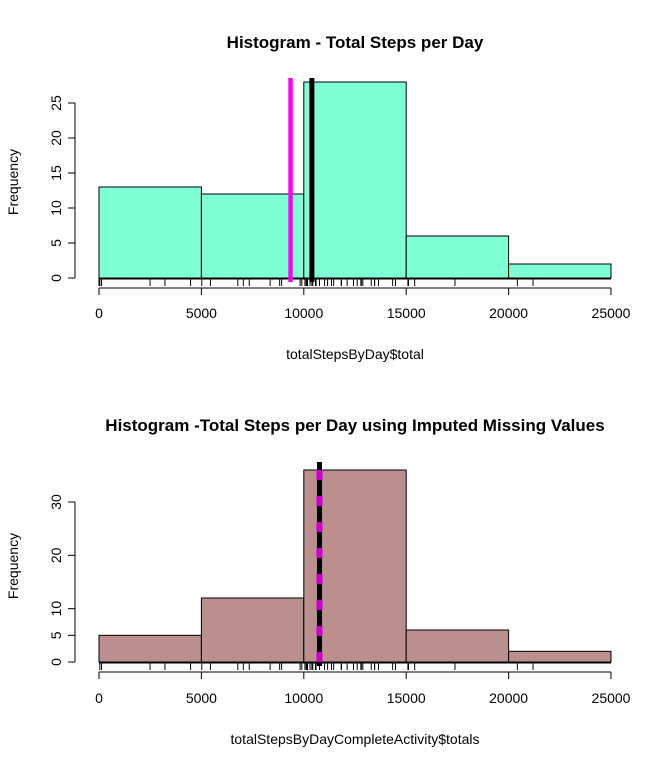  What do you see at coordinates (13, 566) in the screenshot?
I see `y-axis-label-bottom: Frequency` at bounding box center [13, 566].